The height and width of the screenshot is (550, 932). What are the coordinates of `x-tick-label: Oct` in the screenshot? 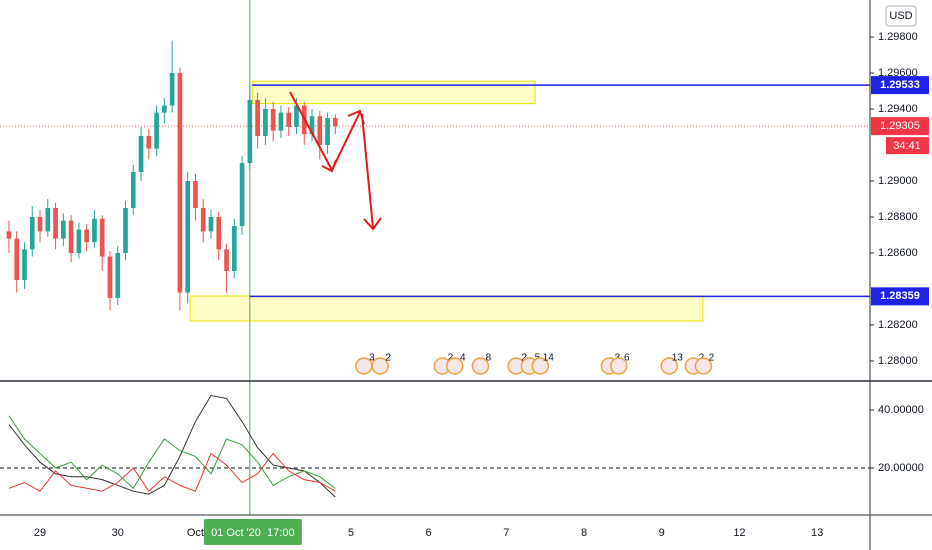 It's located at (195, 533).